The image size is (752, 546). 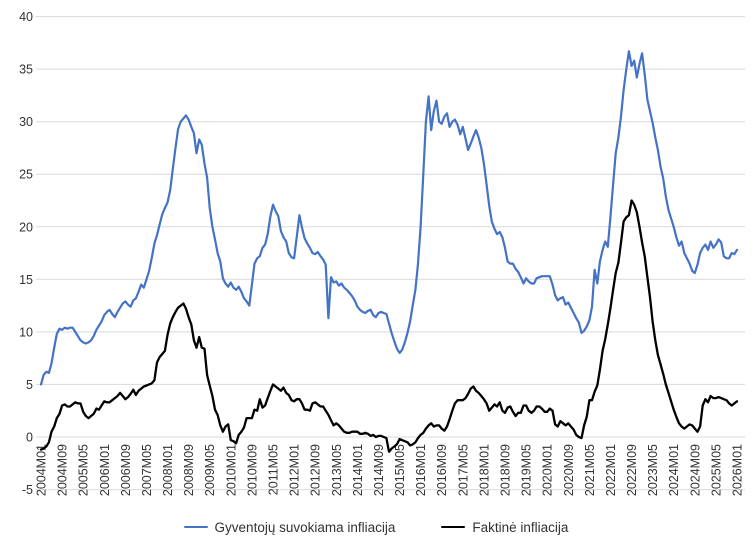 I want to click on x-axis-tick-label: 2016M01, so click(x=421, y=470).